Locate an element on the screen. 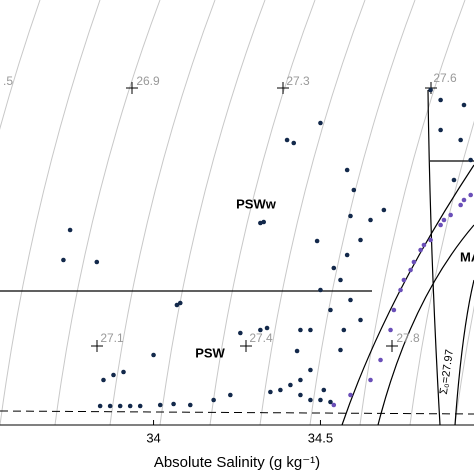 The width and height of the screenshot is (474, 474). contour-label: 27.4 is located at coordinates (261, 338).